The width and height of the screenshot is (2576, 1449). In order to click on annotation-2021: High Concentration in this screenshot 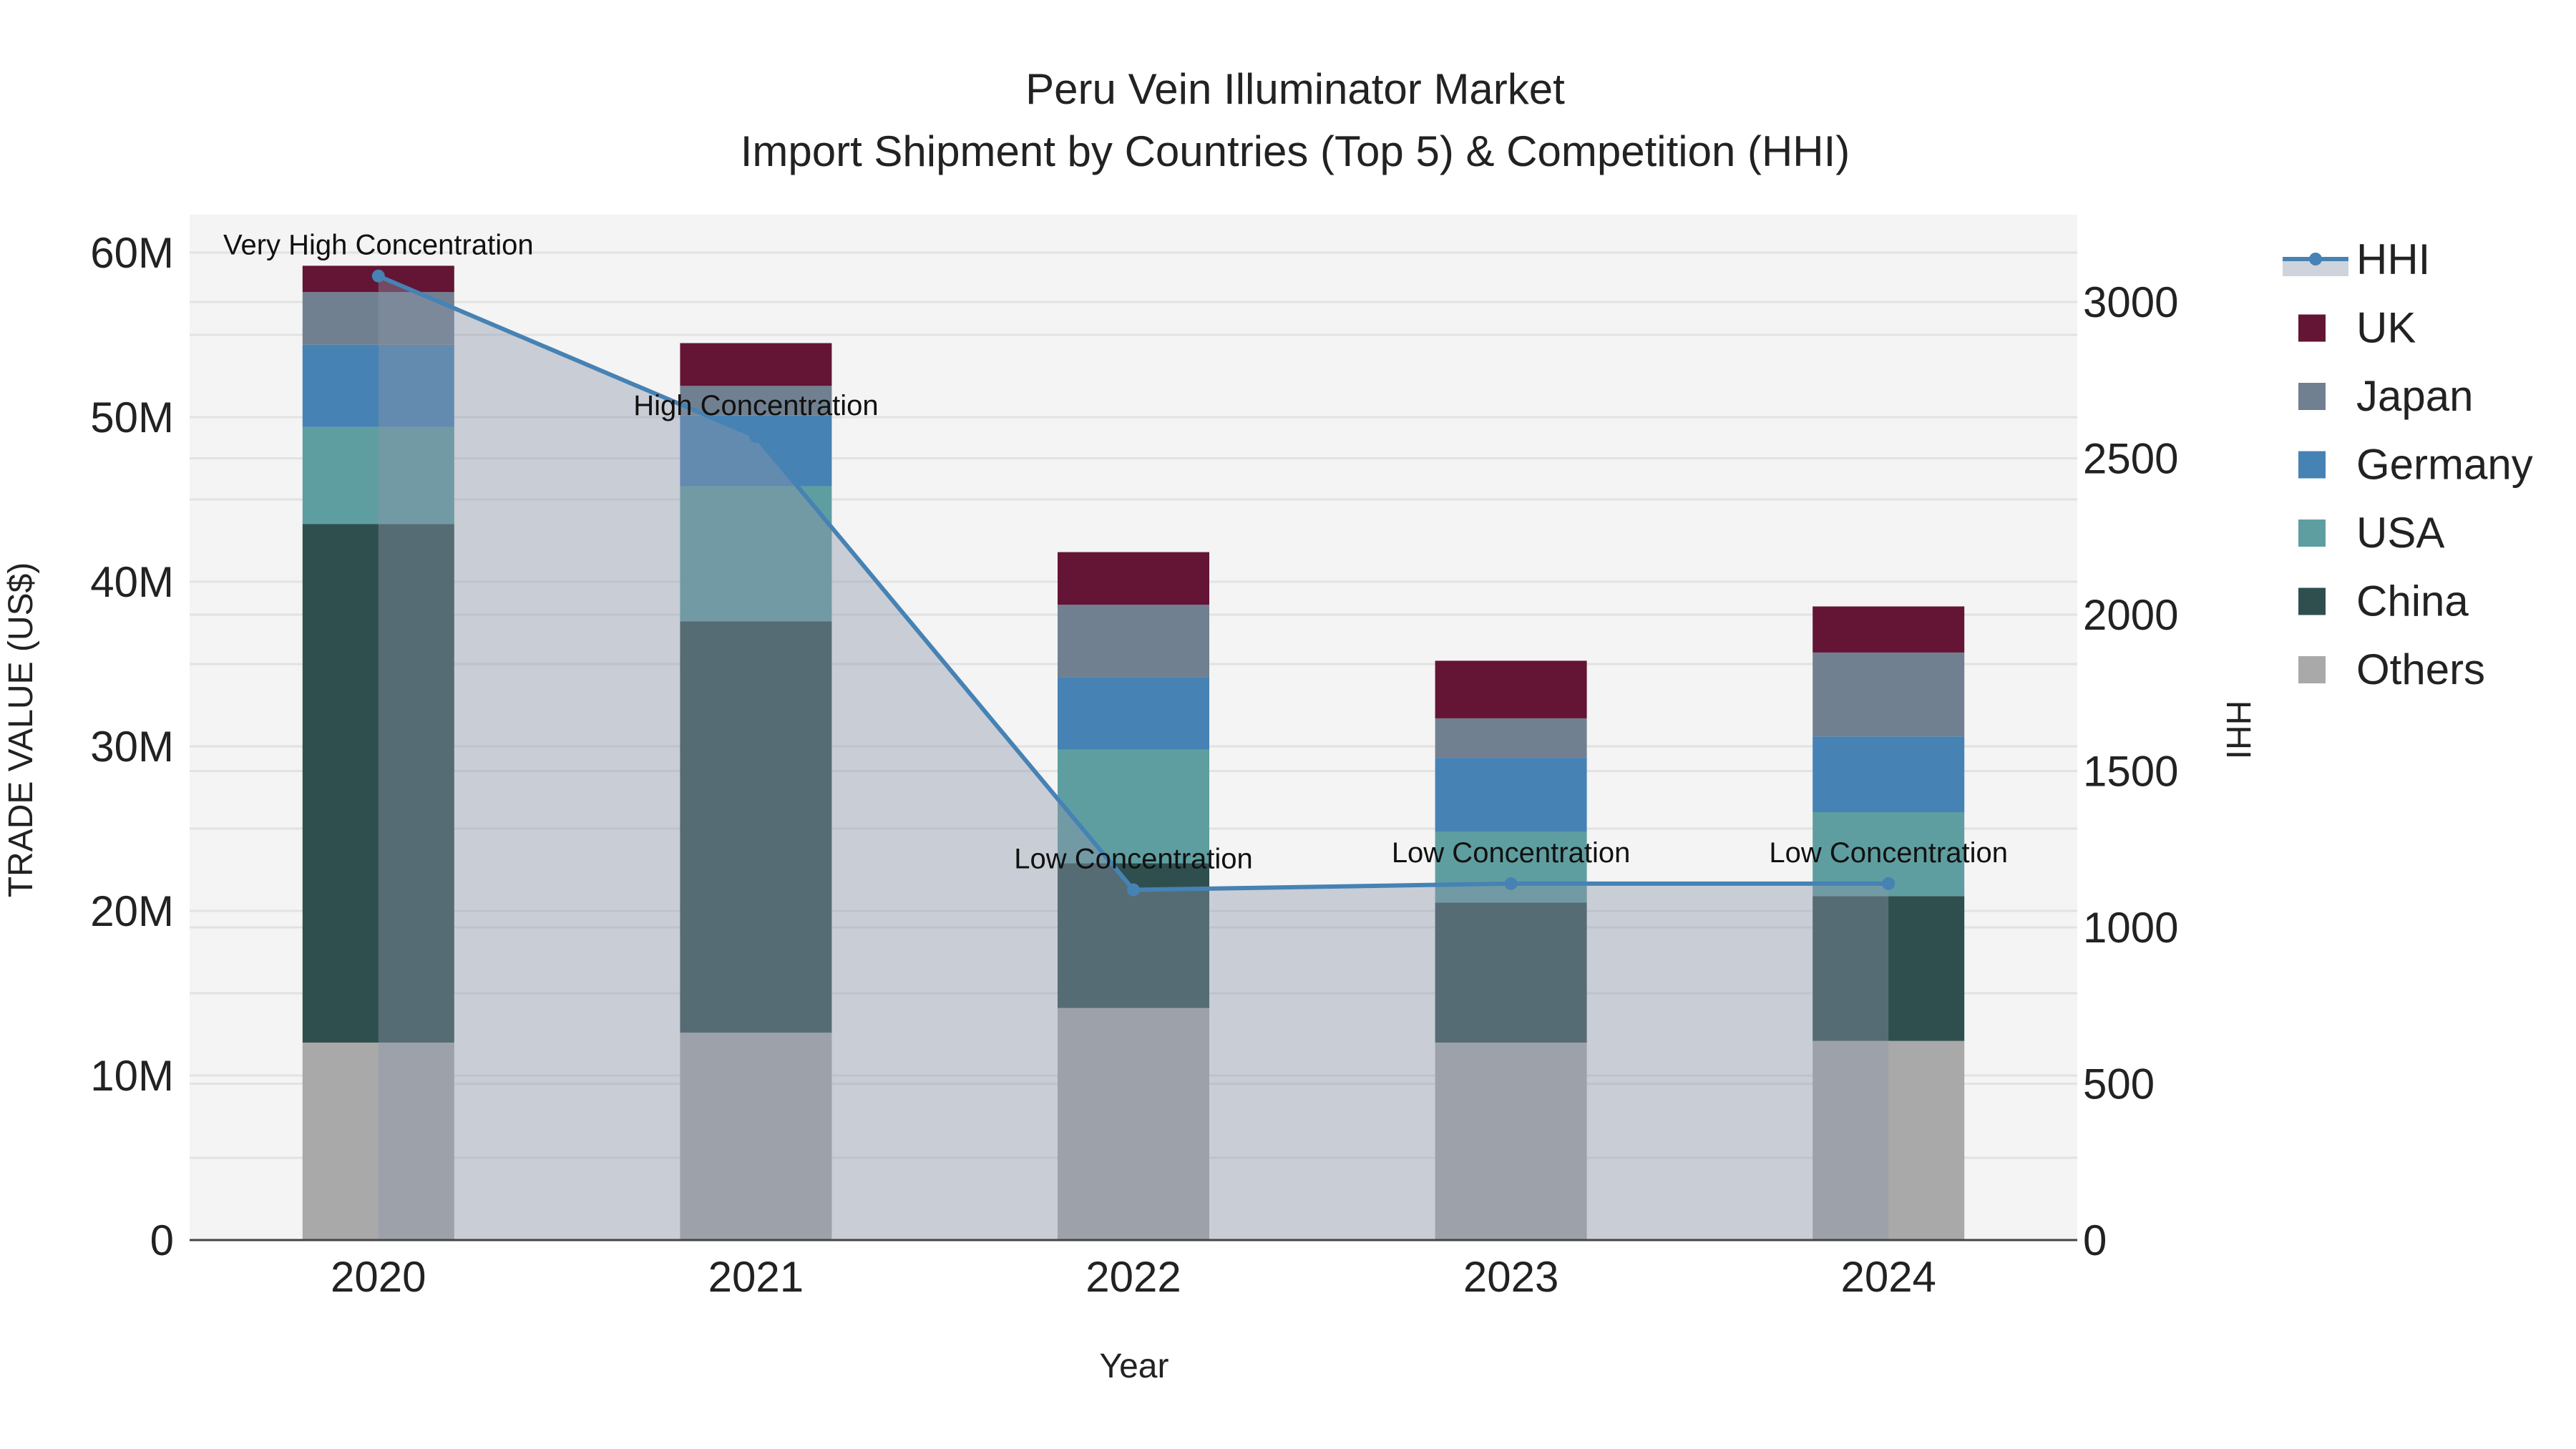, I will do `click(755, 405)`.